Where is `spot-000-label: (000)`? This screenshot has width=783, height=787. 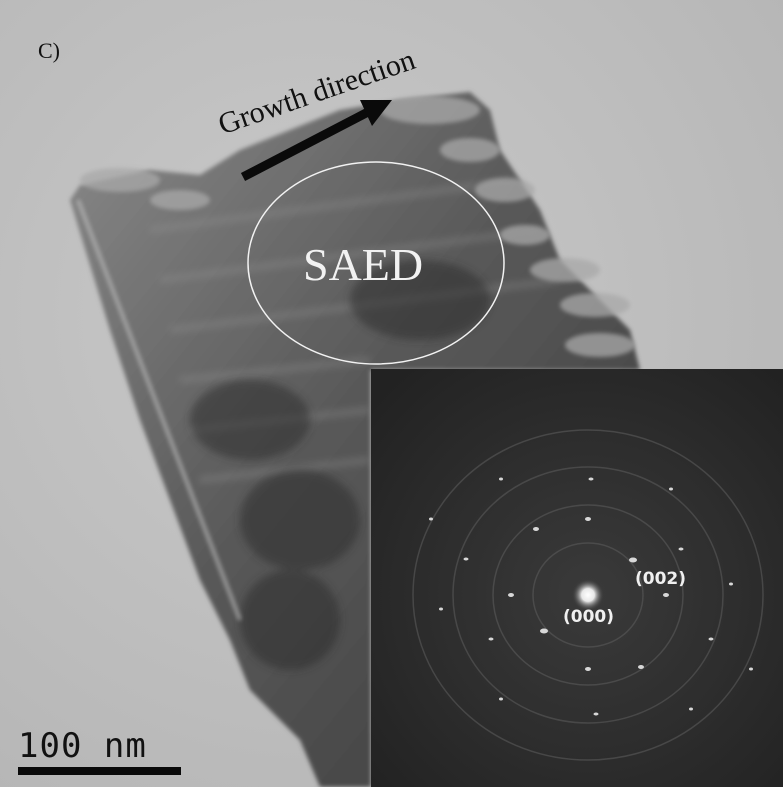
spot-000-label: (000) is located at coordinates (589, 617).